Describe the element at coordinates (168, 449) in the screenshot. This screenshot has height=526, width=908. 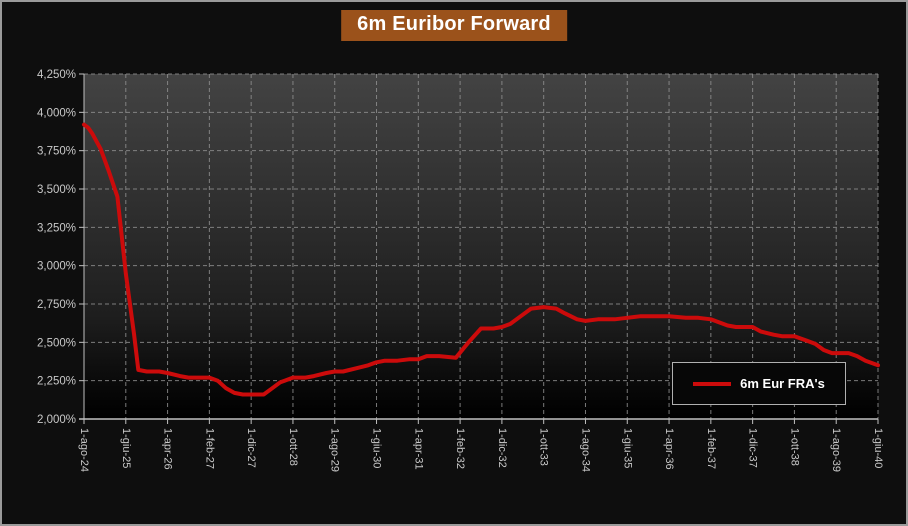
I see `x-tick-label: 1-apr-26` at that location.